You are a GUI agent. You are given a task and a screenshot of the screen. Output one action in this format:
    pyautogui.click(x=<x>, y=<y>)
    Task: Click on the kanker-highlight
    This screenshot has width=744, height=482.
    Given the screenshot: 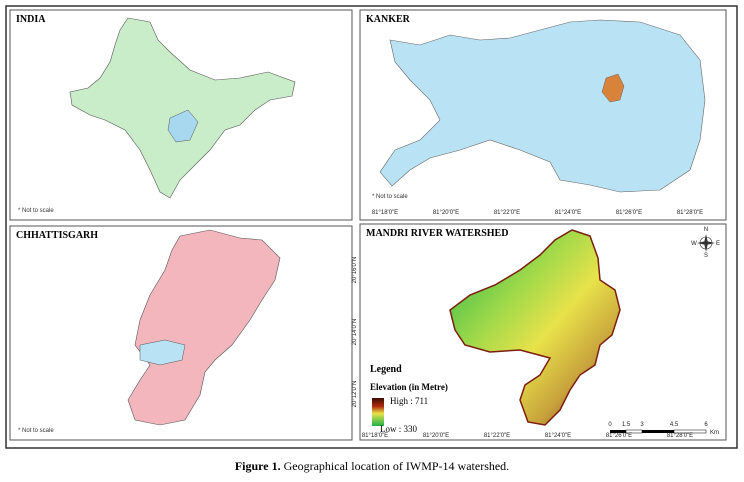 What is the action you would take?
    pyautogui.click(x=162, y=352)
    